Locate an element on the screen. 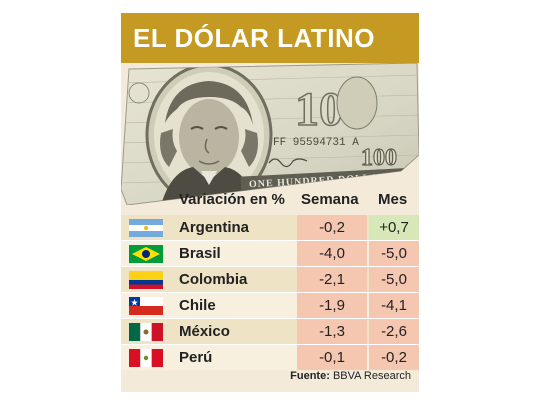 The height and width of the screenshot is (405, 540). bill-serial-number: FF 95594731 A is located at coordinates (316, 143).